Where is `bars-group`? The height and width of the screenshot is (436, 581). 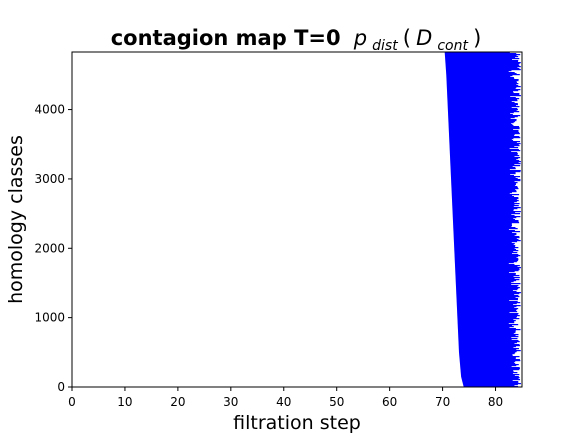
bars-group is located at coordinates (482, 220).